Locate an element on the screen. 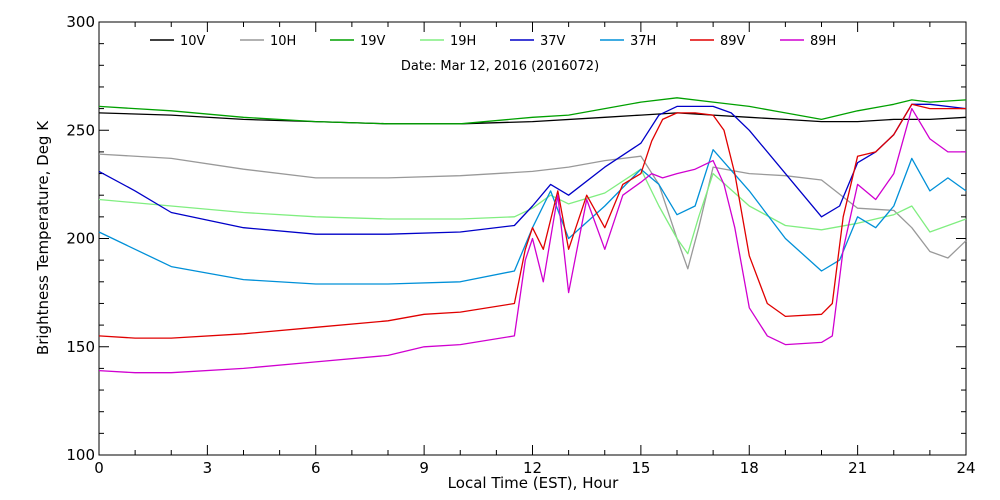 This screenshot has width=1000, height=500. legend-label-89v: 89V is located at coordinates (733, 41).